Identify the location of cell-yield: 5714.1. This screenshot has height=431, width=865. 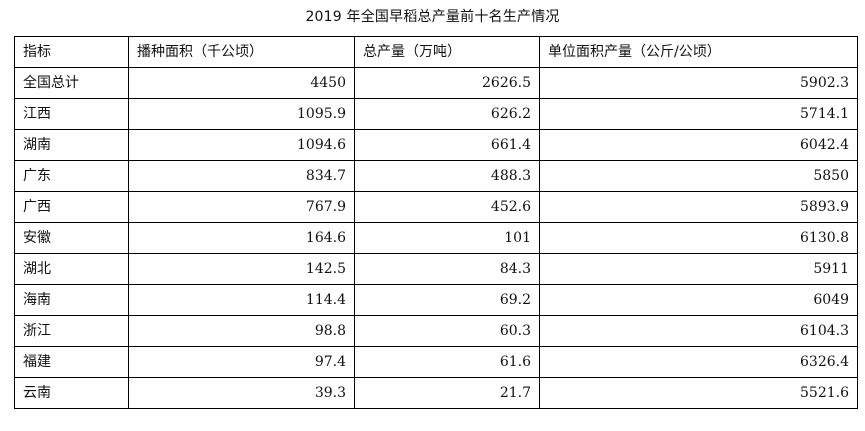
(698, 114).